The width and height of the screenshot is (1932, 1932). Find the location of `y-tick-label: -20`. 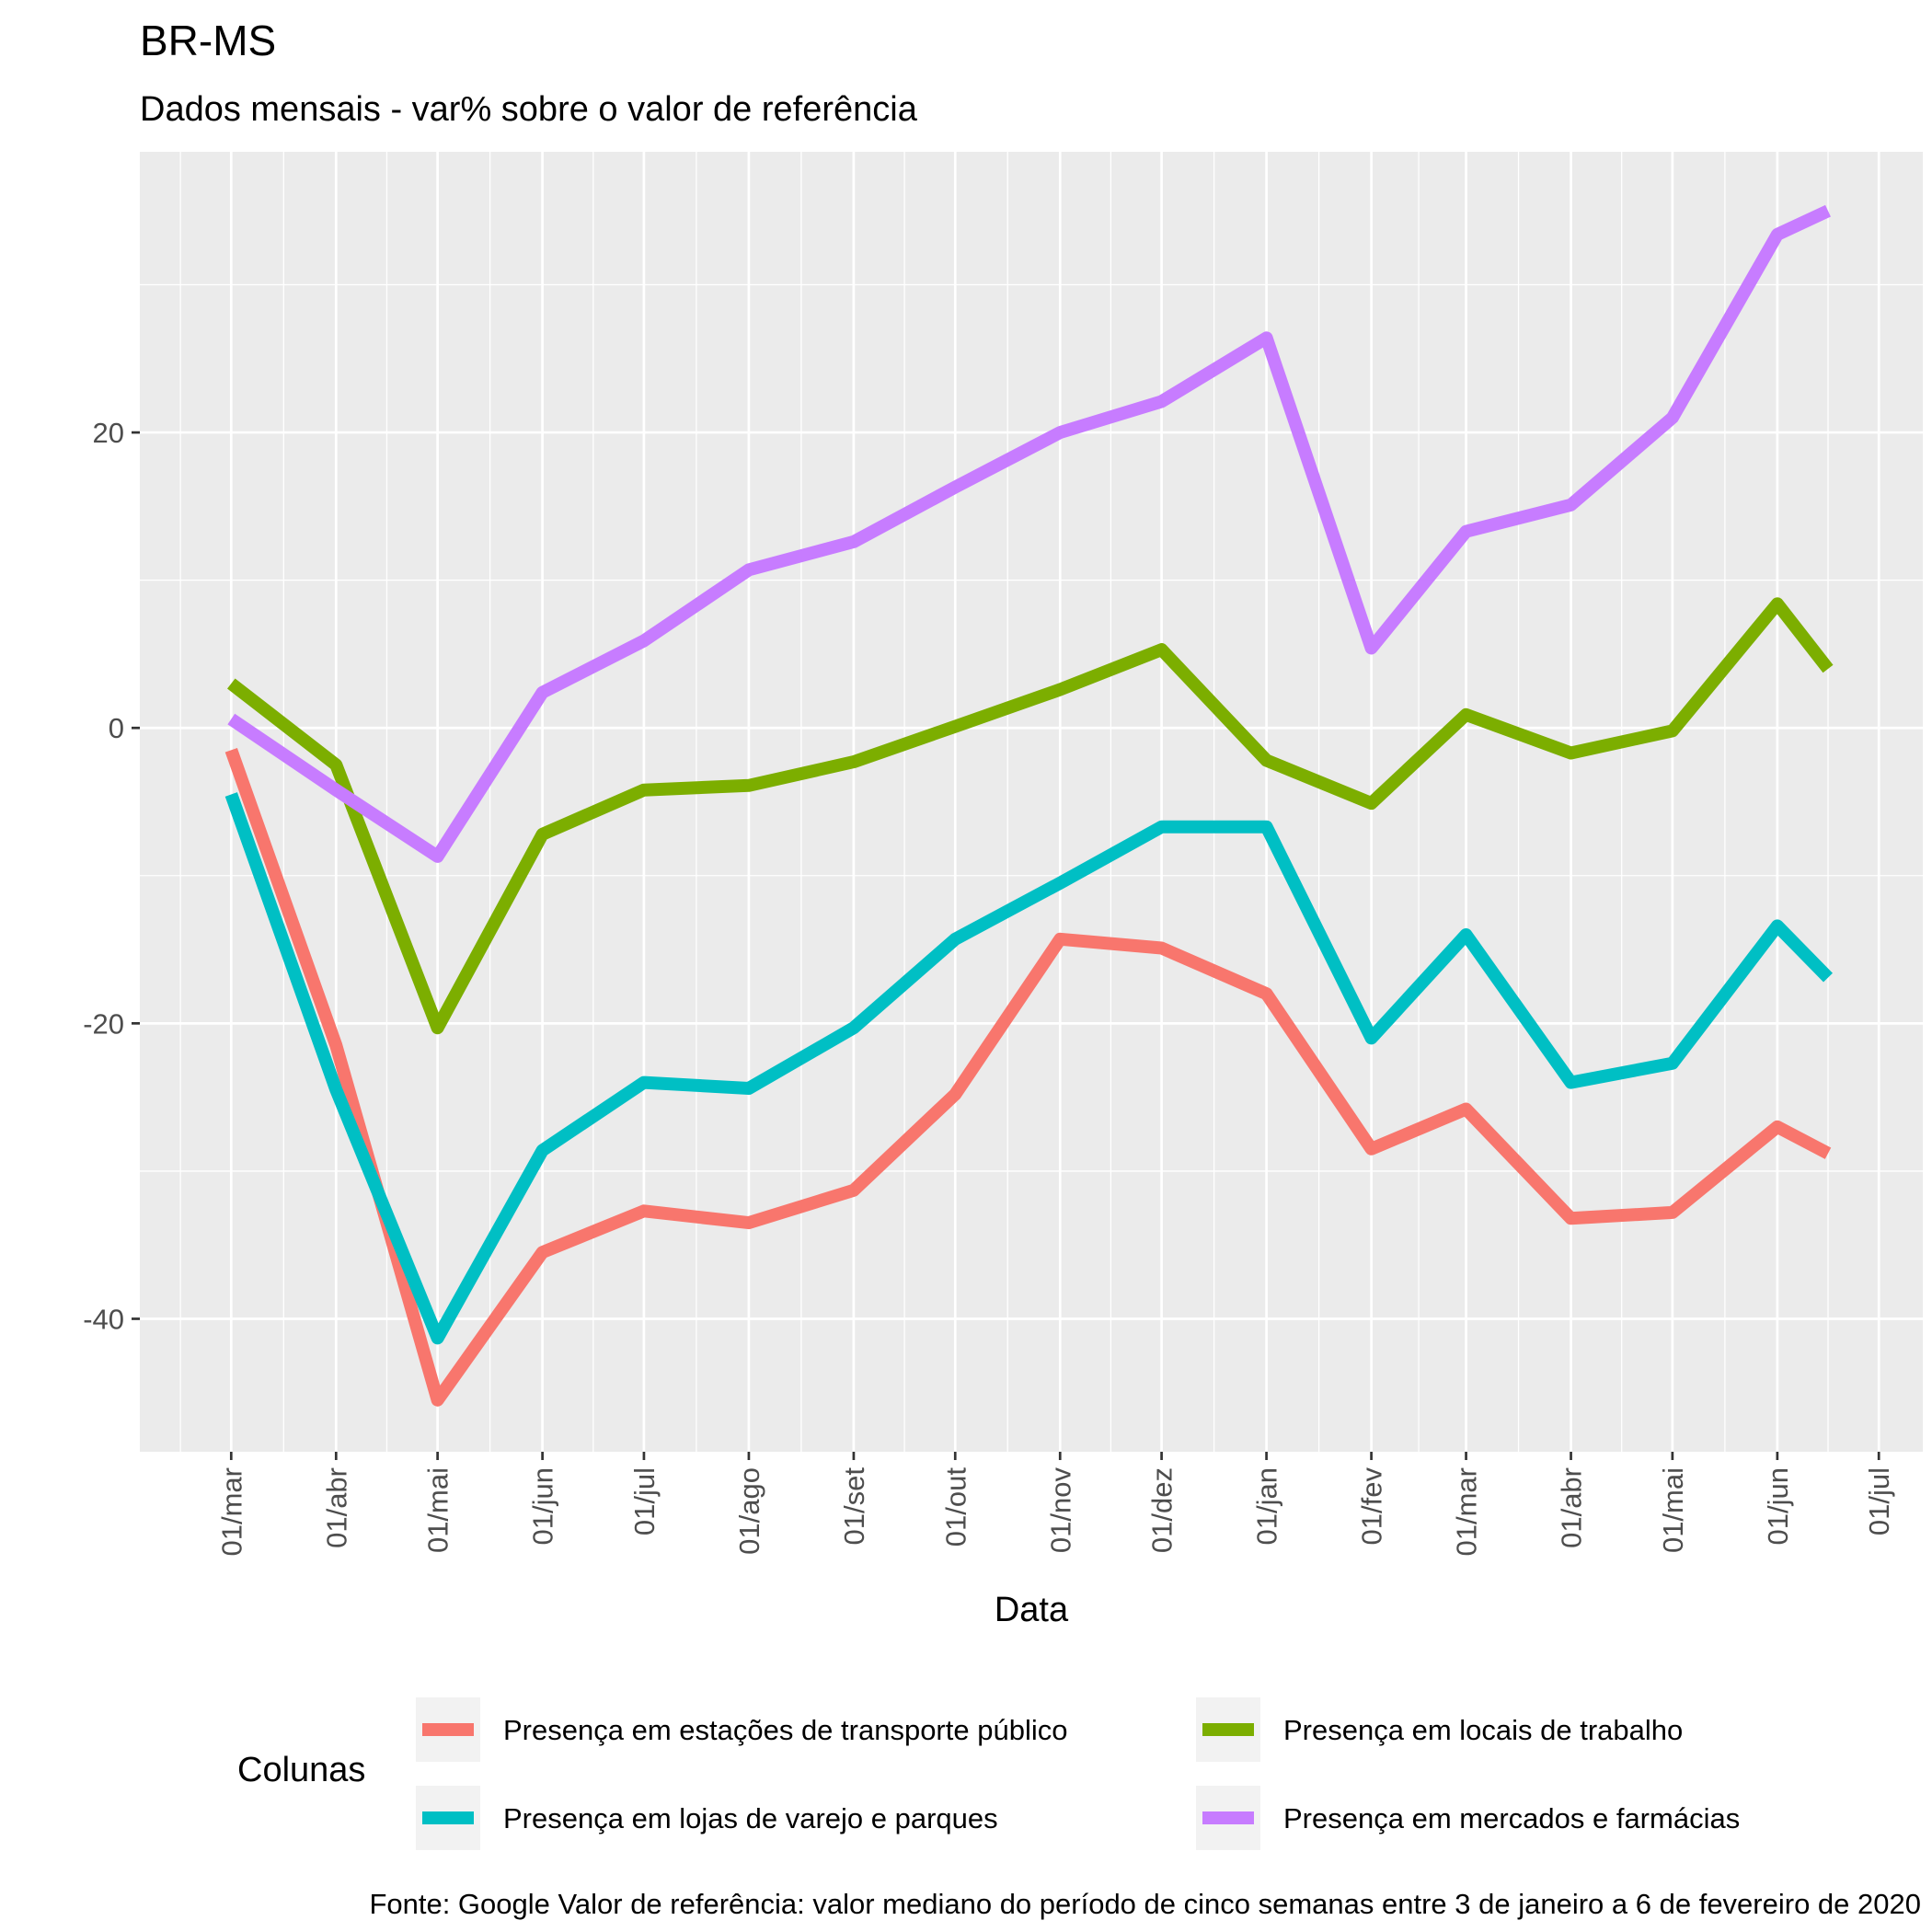

y-tick-label: -20 is located at coordinates (103, 1023).